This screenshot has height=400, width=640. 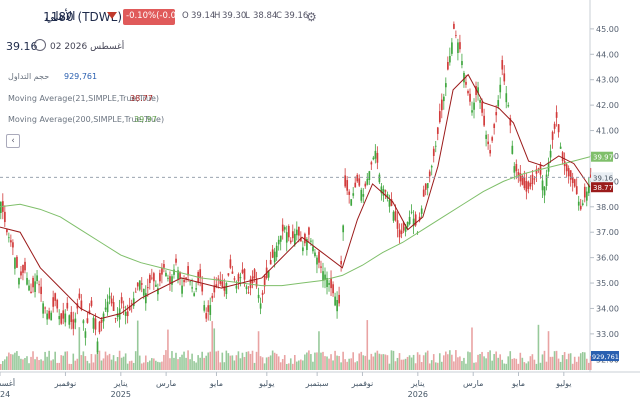 What do you see at coordinates (22, 46) in the screenshot?
I see `last-price: 39.16` at bounding box center [22, 46].